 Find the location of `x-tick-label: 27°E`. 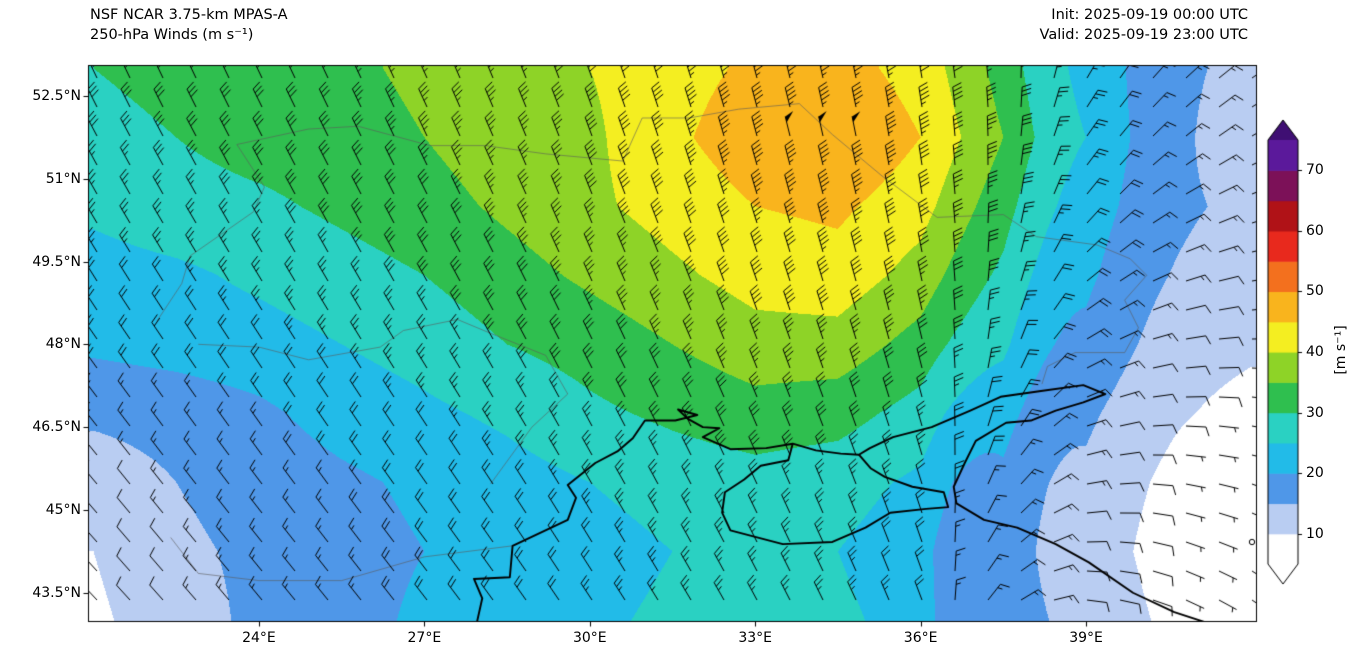

x-tick-label: 27°E is located at coordinates (424, 638).